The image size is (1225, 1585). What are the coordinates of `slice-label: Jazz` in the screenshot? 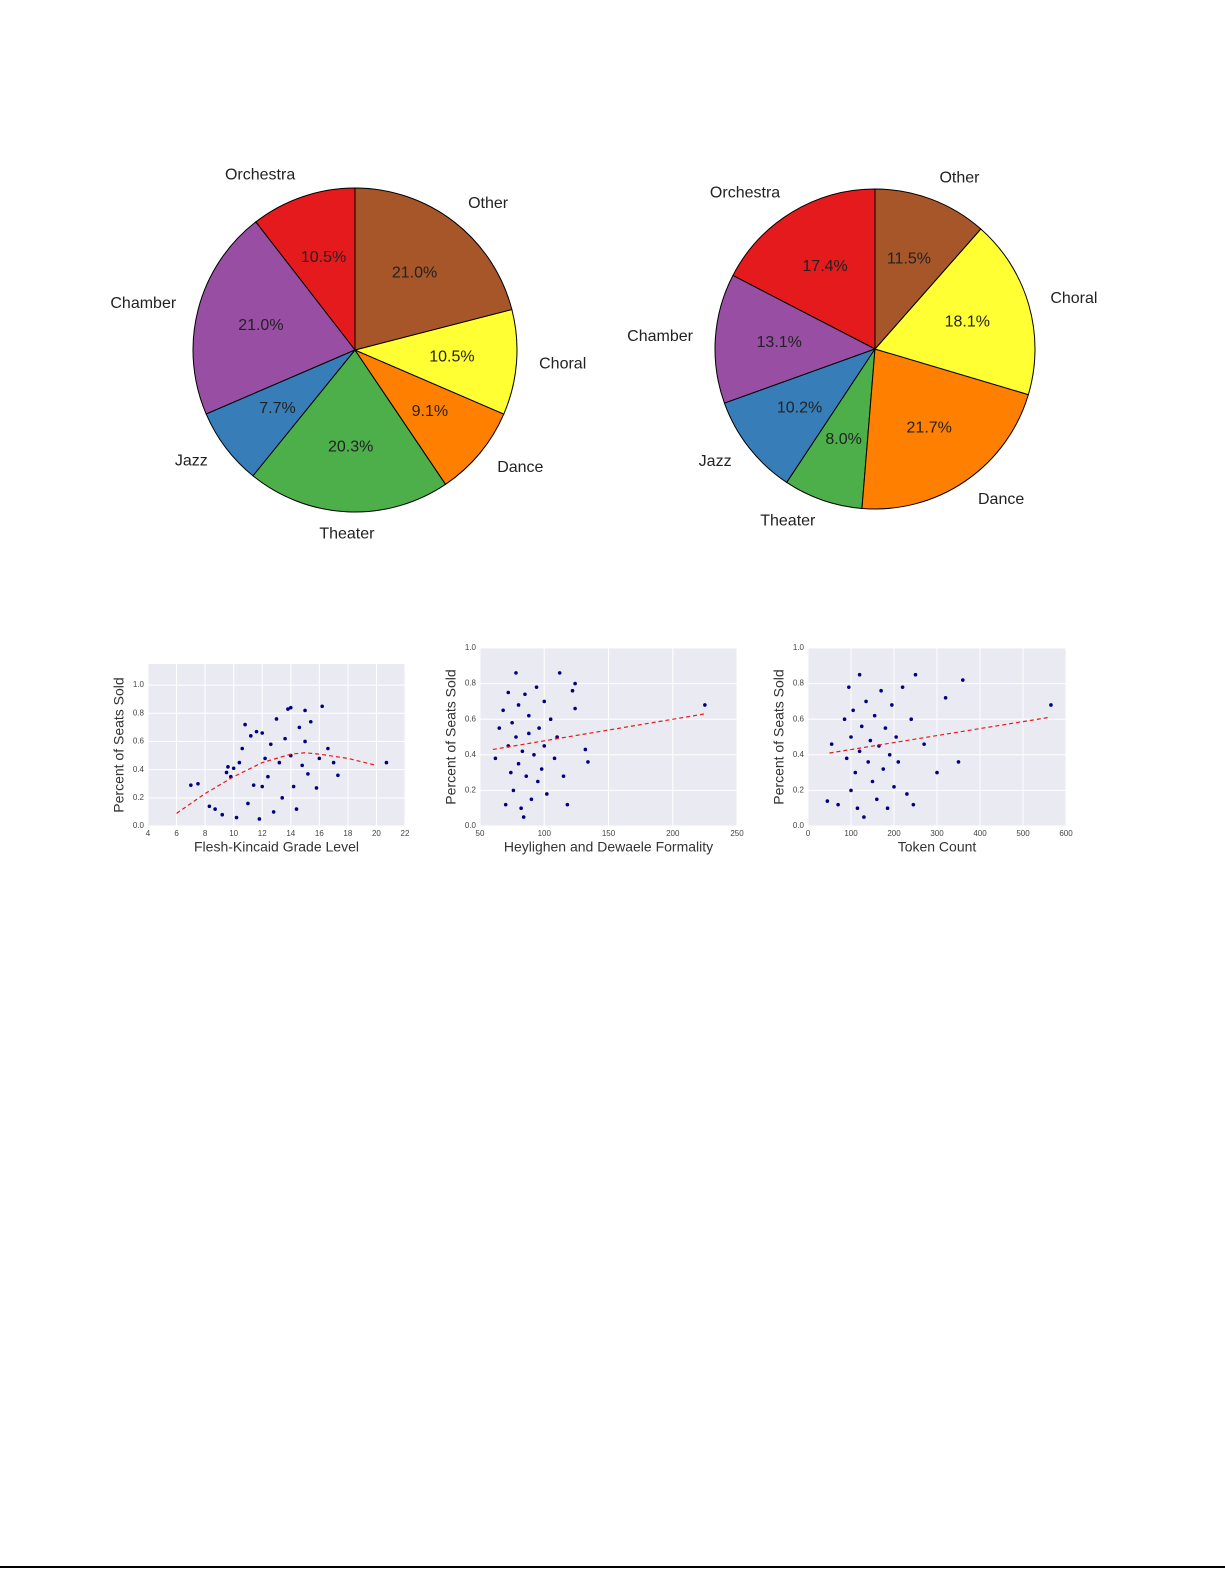 It's located at (191, 461).